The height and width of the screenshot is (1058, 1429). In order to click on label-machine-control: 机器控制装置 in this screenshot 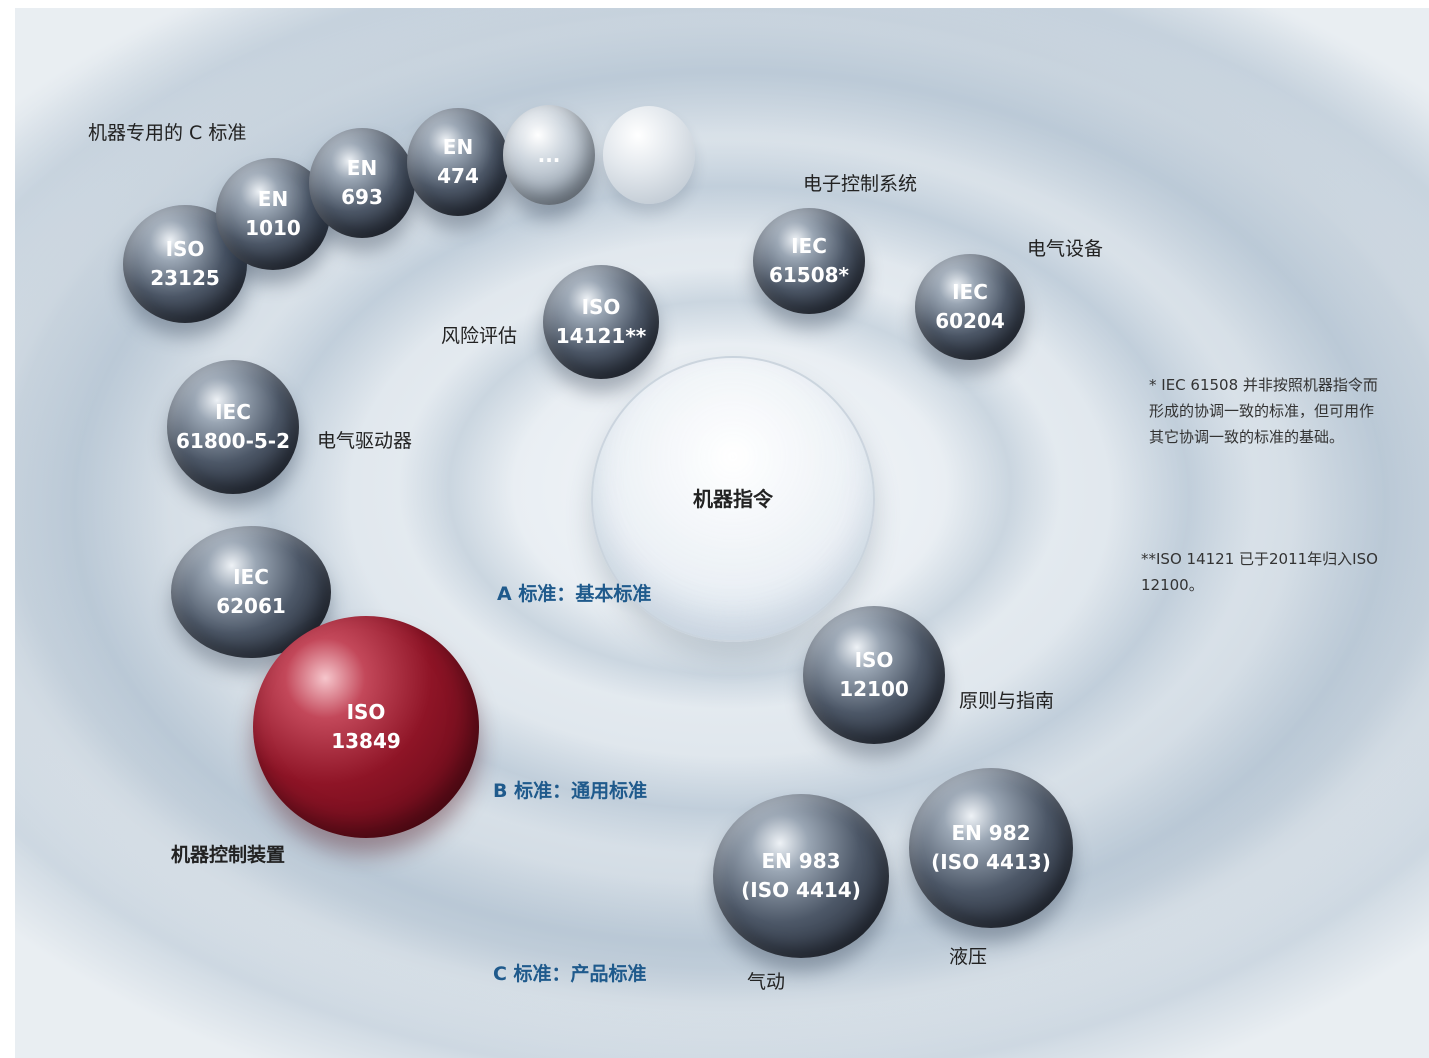, I will do `click(228, 855)`.